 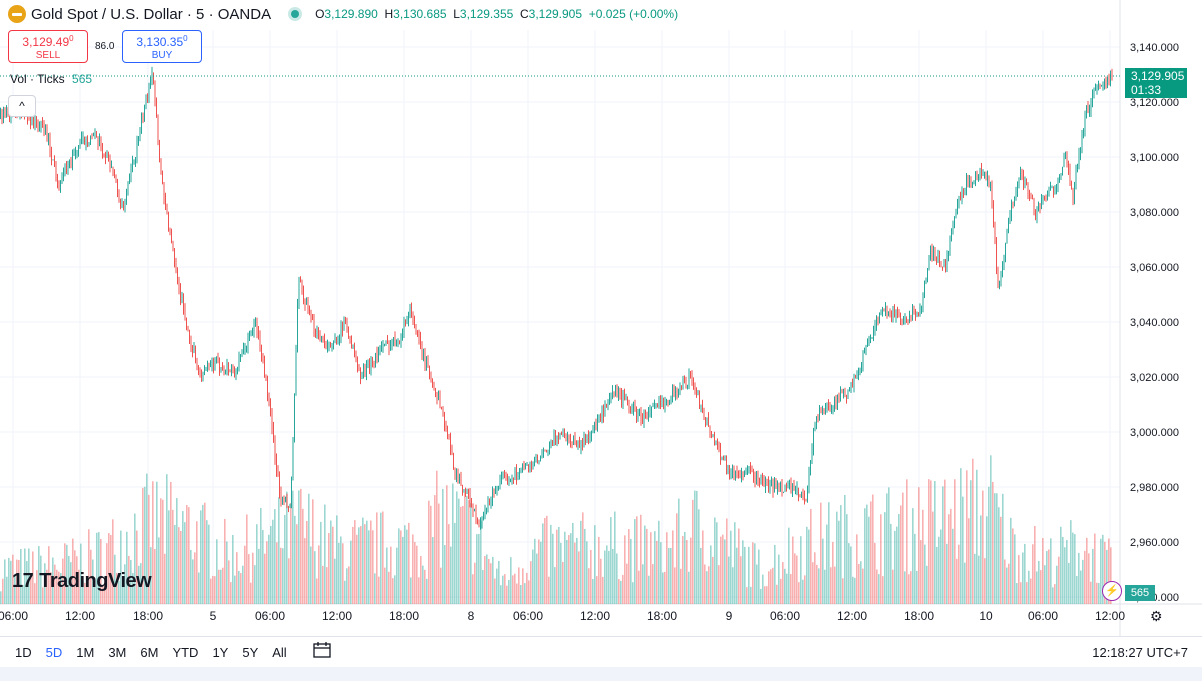 I want to click on calendar-icon, so click(x=322, y=652).